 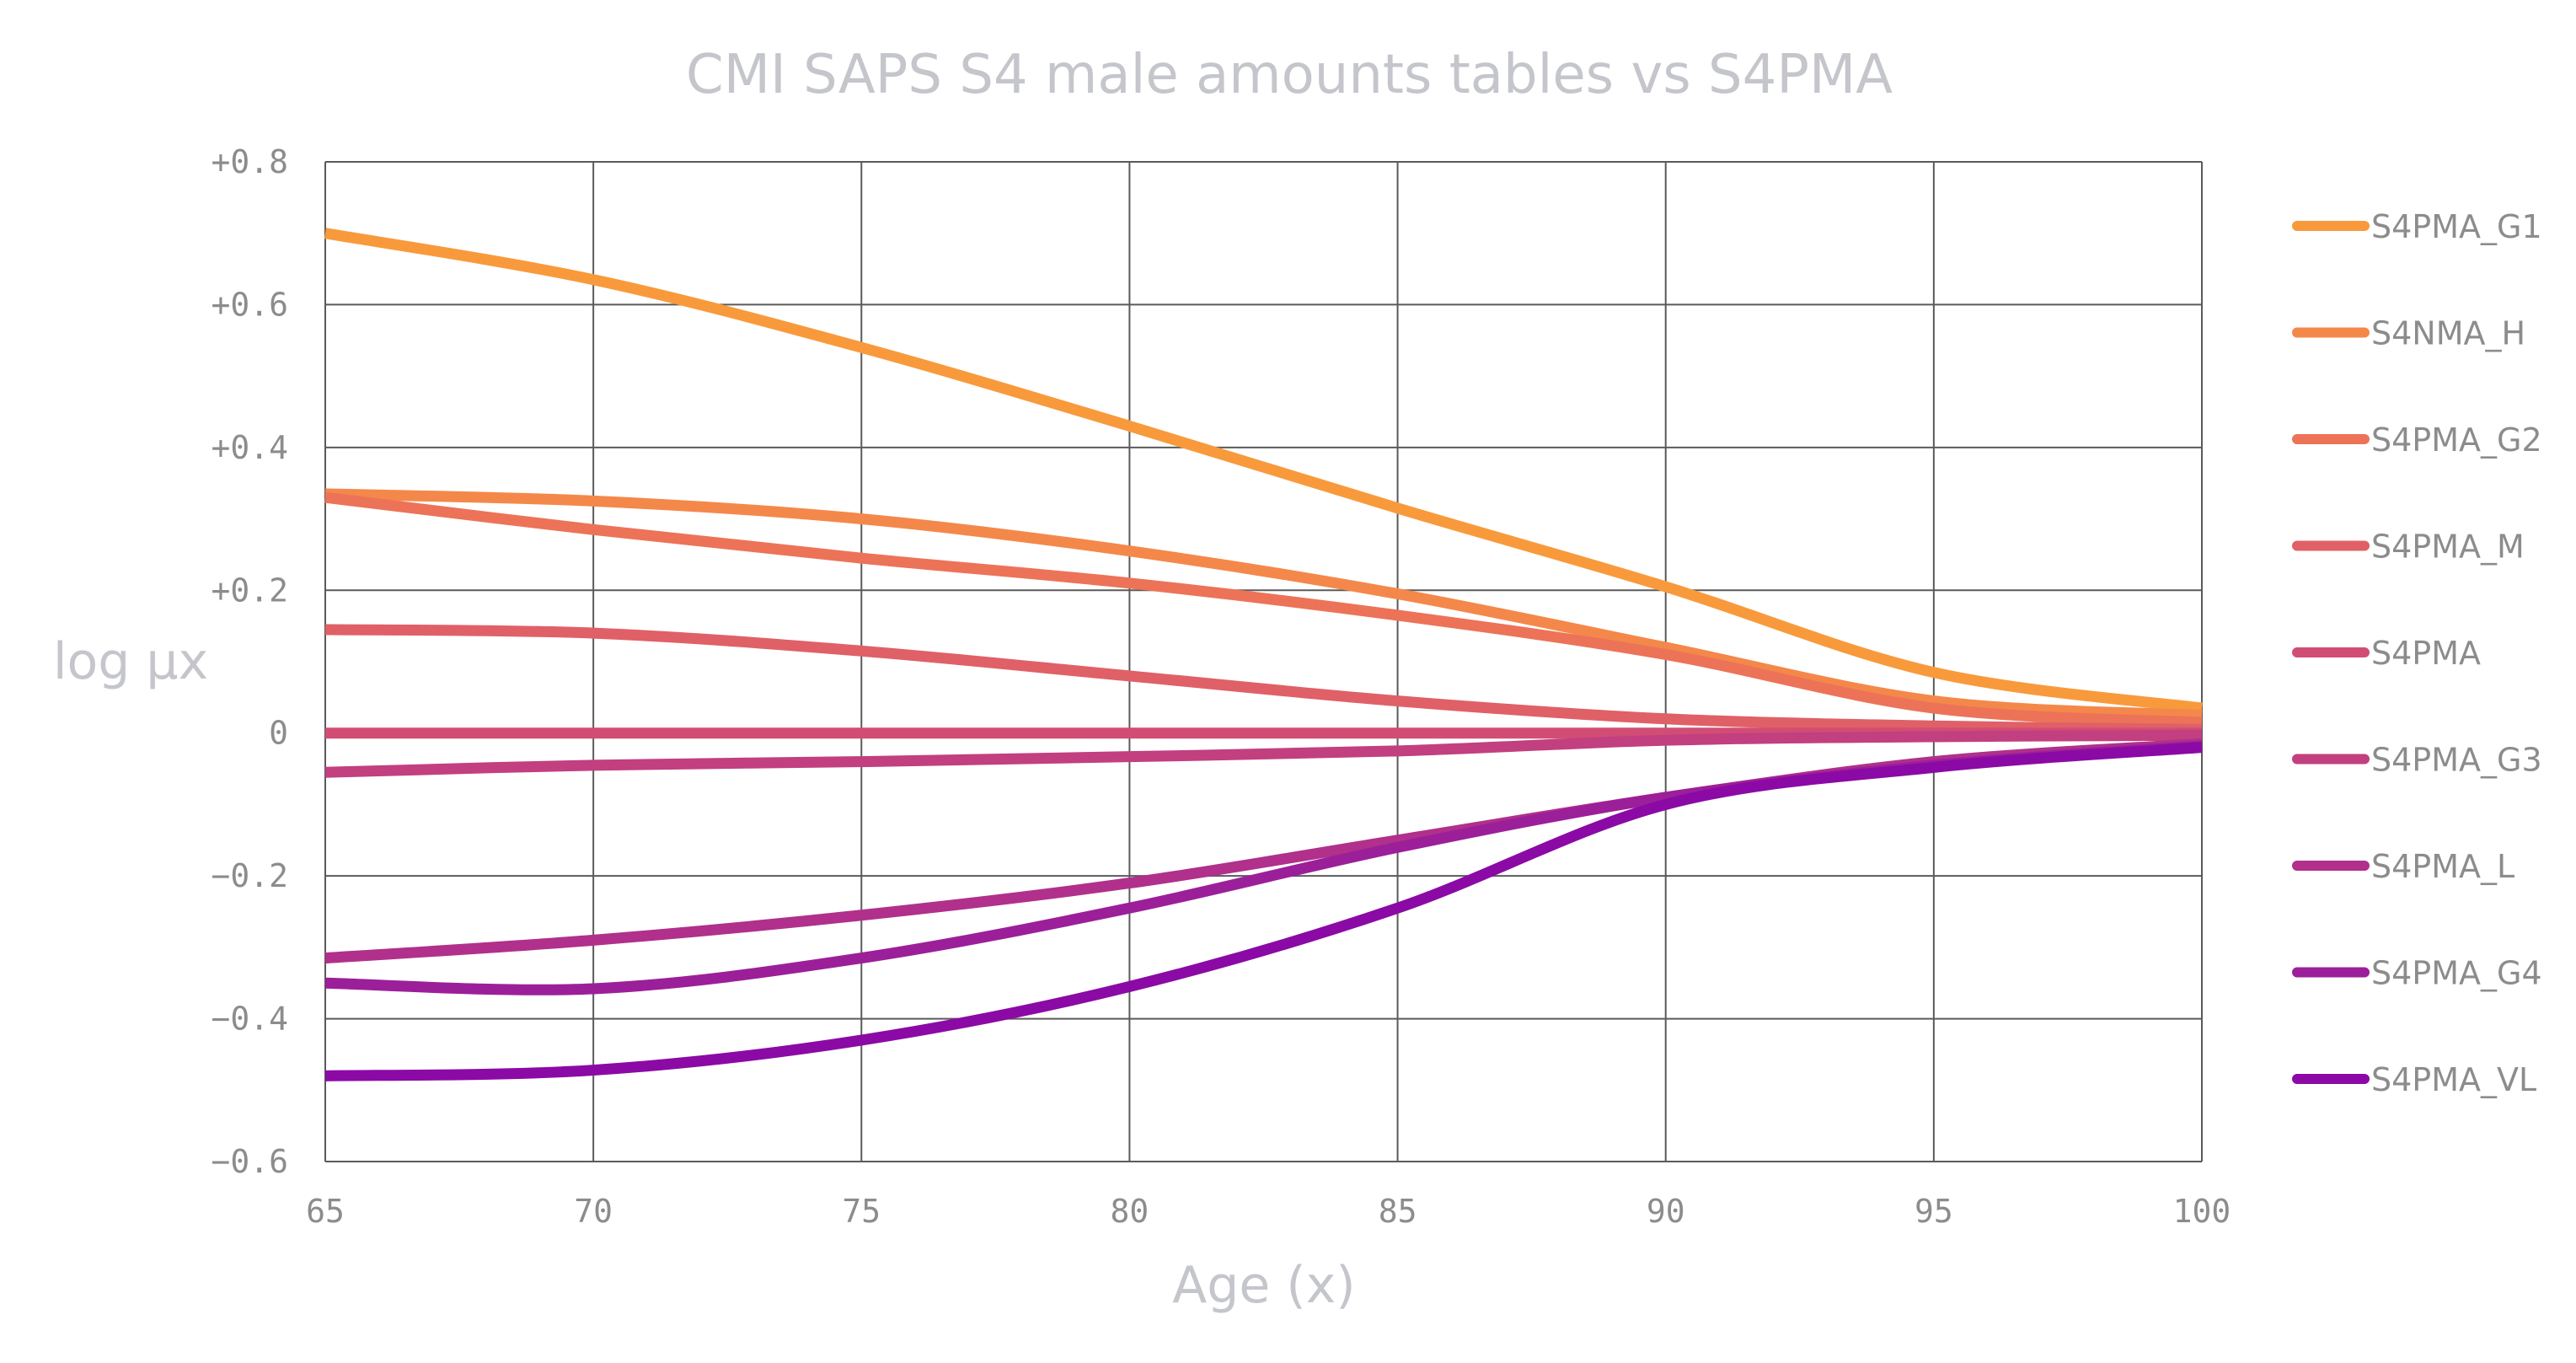 I want to click on legend-item: S4PMA_VL, so click(x=2414, y=1079).